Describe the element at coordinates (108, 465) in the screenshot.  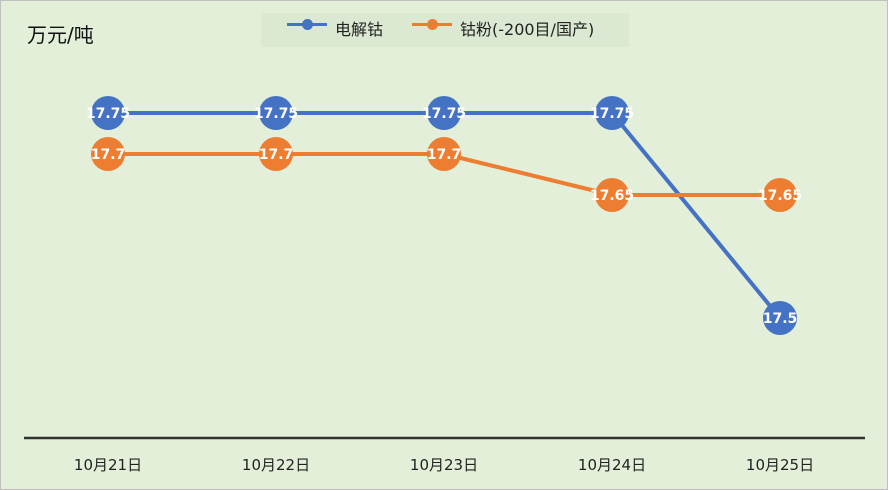
I see `x-tick-label: 10月21日` at that location.